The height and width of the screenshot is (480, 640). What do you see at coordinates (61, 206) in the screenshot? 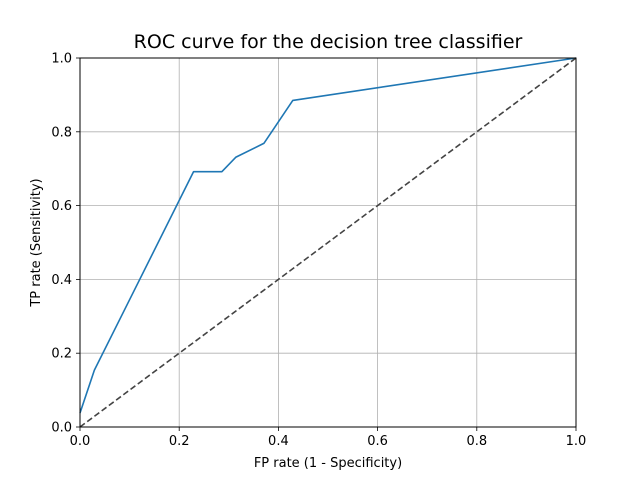
I see `y-tick-label: 0.6` at bounding box center [61, 206].